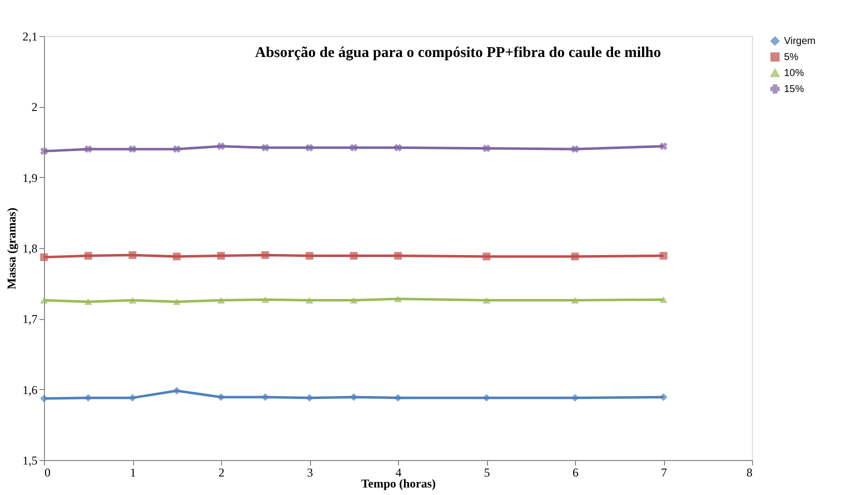  Describe the element at coordinates (794, 73) in the screenshot. I see `legend-label: 10%` at that location.